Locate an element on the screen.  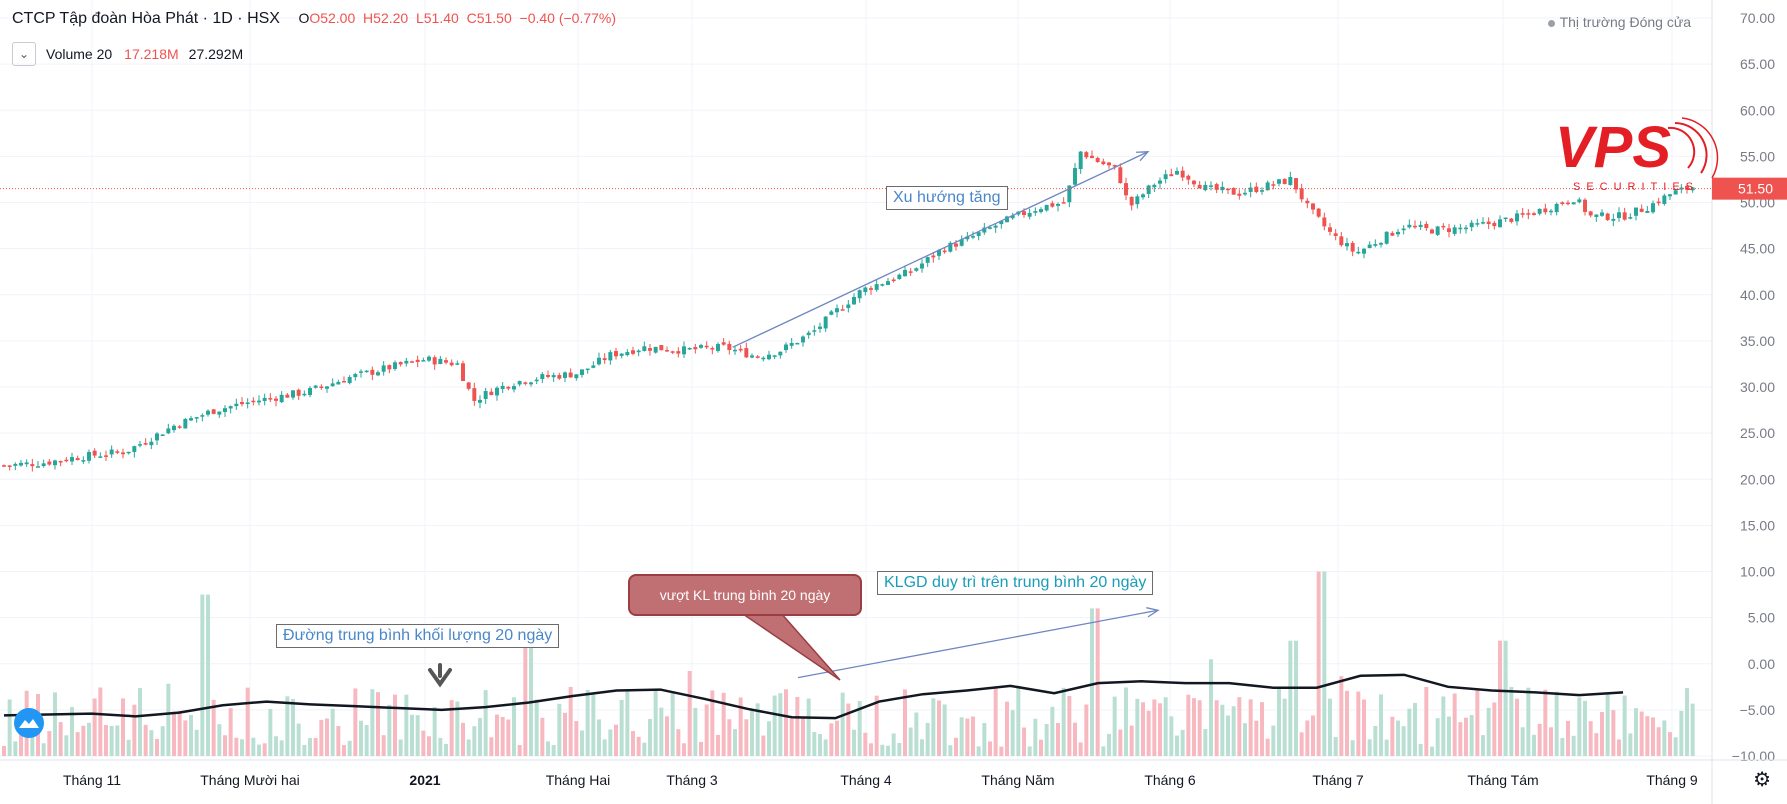
sustain-volume-label: KLGD duy trì trên trung bình 20 ngày is located at coordinates (1015, 583).